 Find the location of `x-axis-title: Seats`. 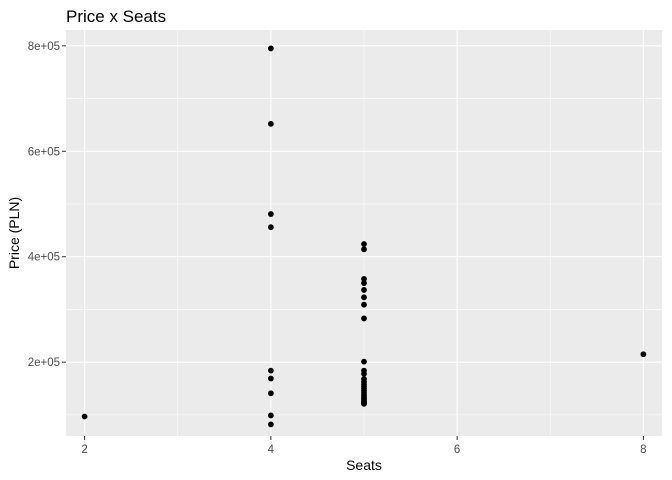

x-axis-title: Seats is located at coordinates (364, 465).